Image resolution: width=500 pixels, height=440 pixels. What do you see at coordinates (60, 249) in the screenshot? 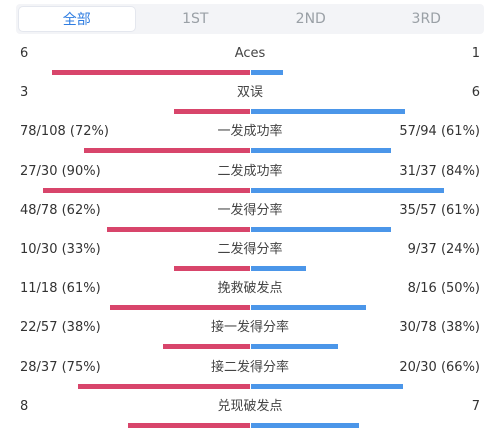
I see `left-value: 10/30 (33%)` at bounding box center [60, 249].